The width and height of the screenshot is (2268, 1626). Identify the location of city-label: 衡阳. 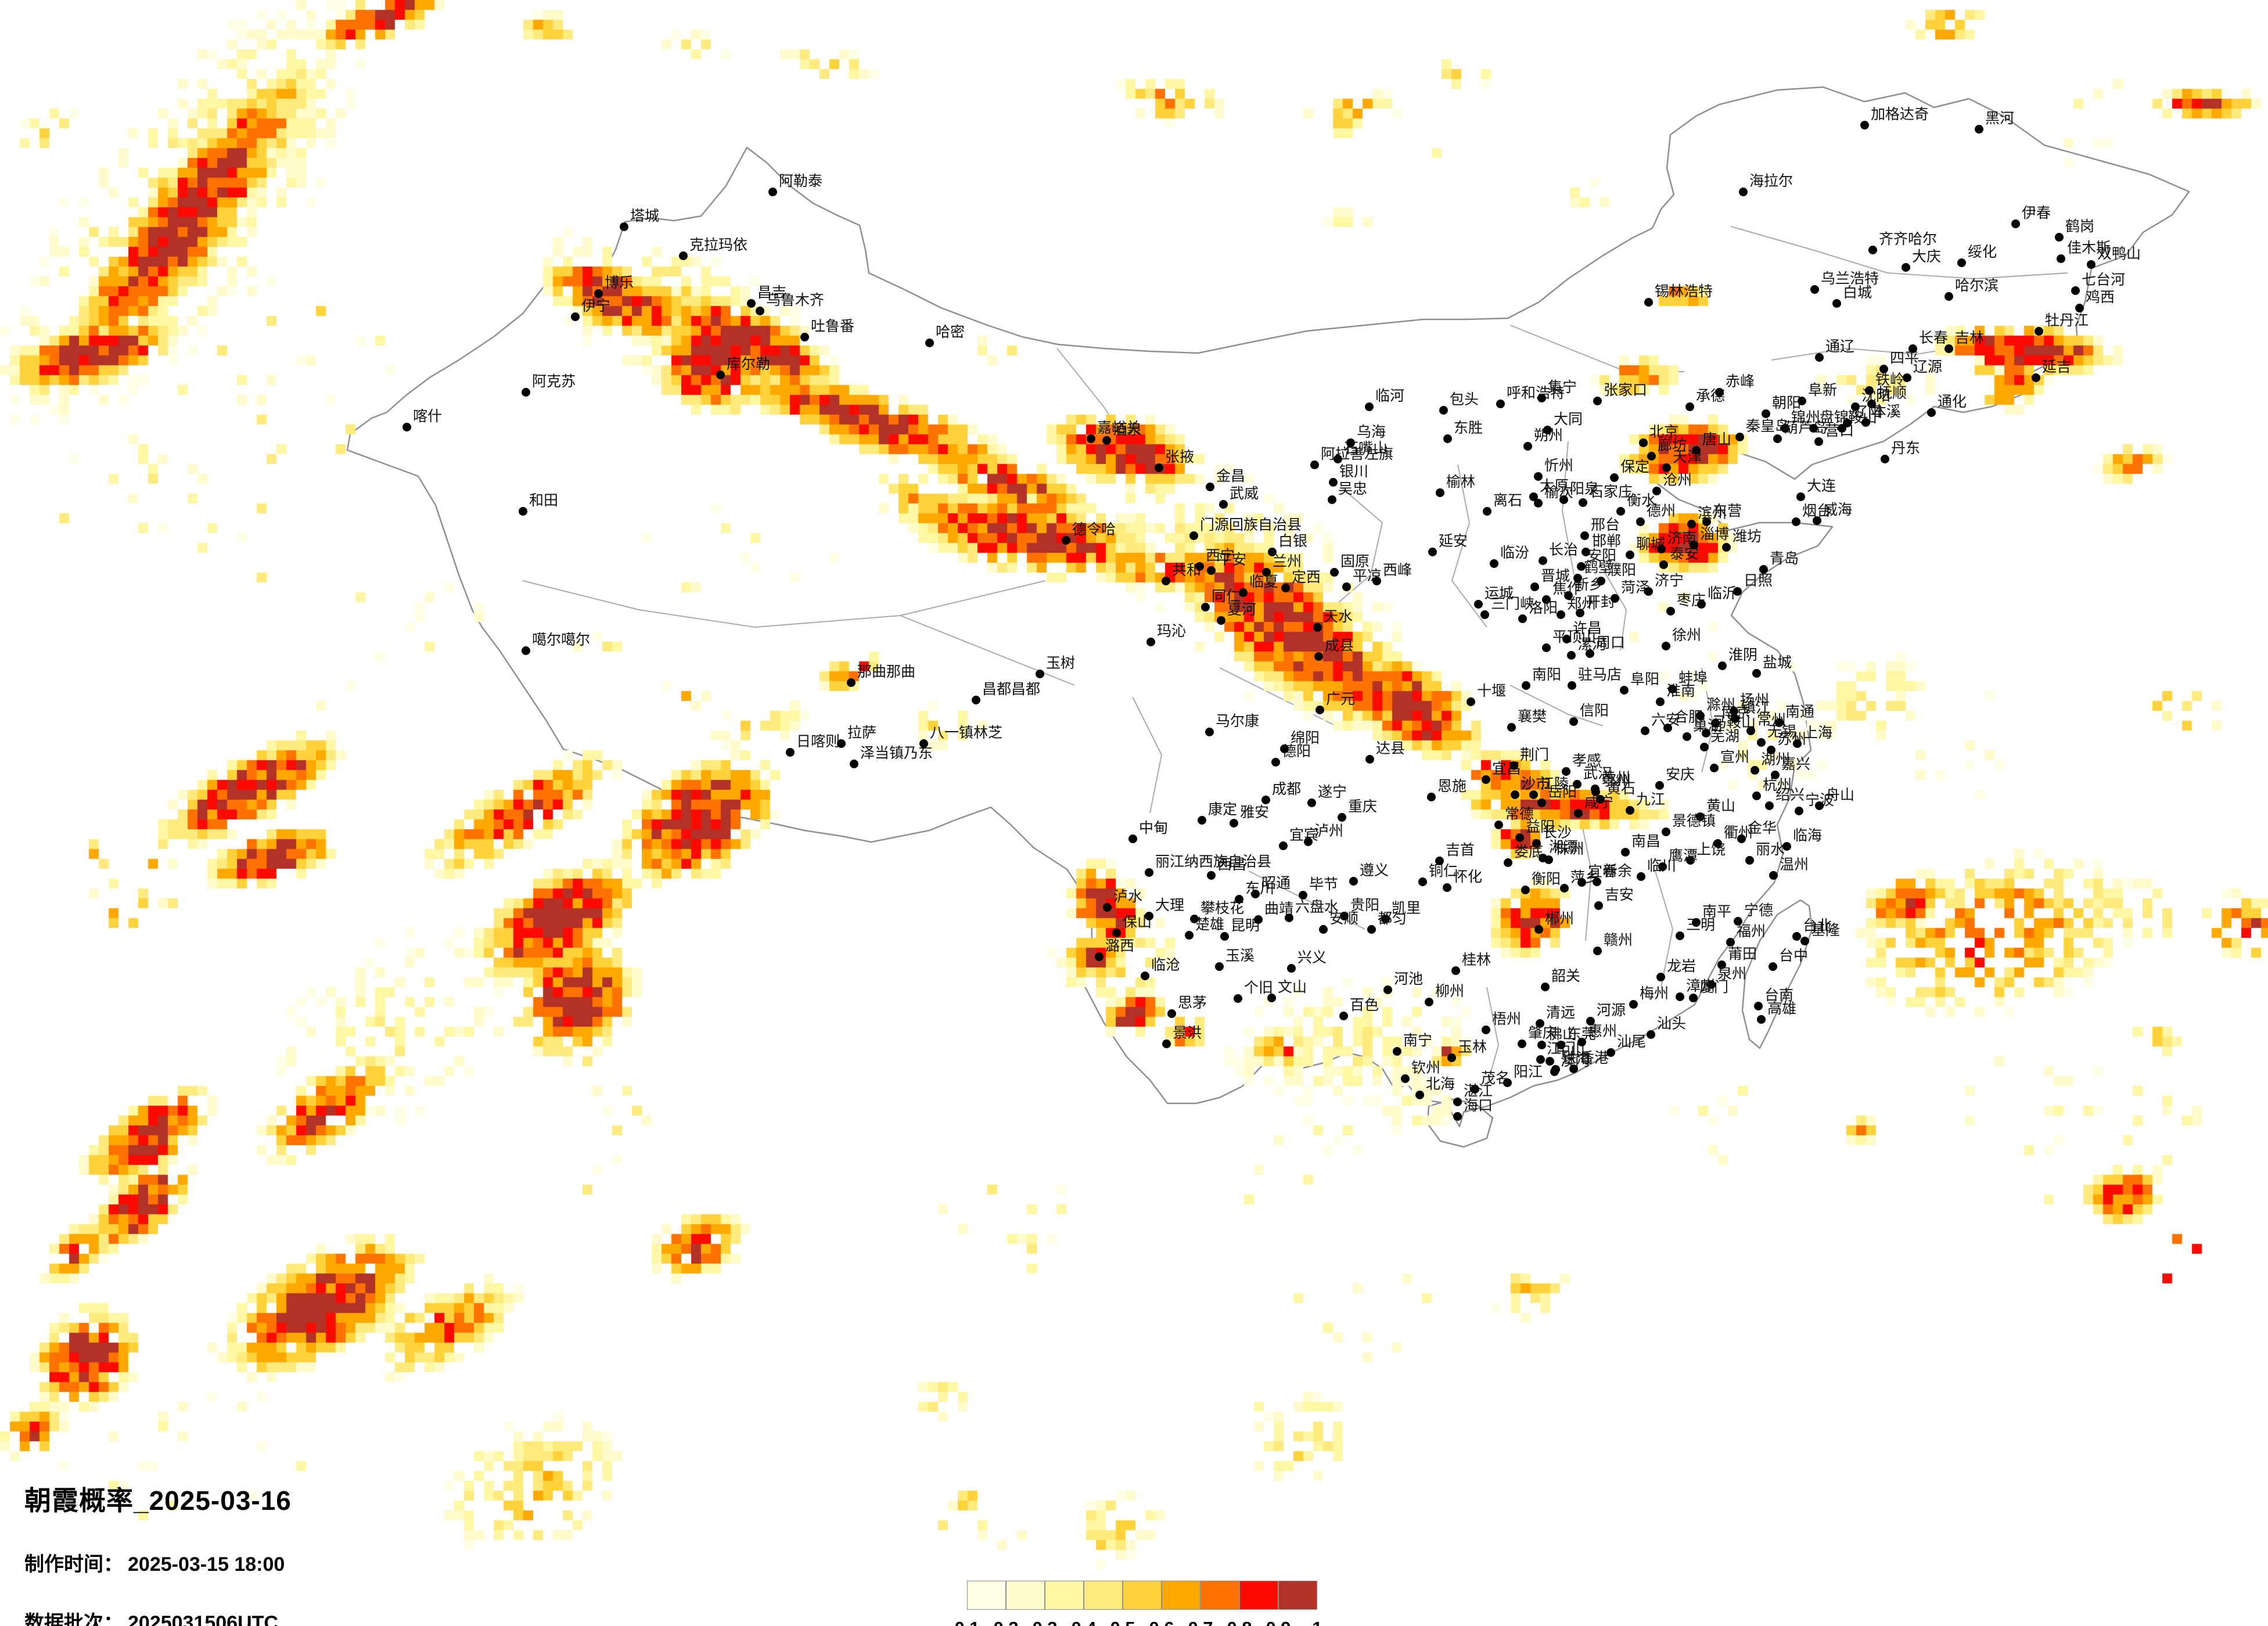
(1546, 879).